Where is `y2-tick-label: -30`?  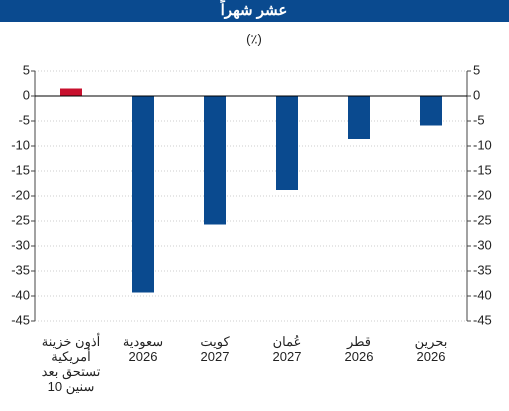
y2-tick-label: -30 is located at coordinates (482, 244).